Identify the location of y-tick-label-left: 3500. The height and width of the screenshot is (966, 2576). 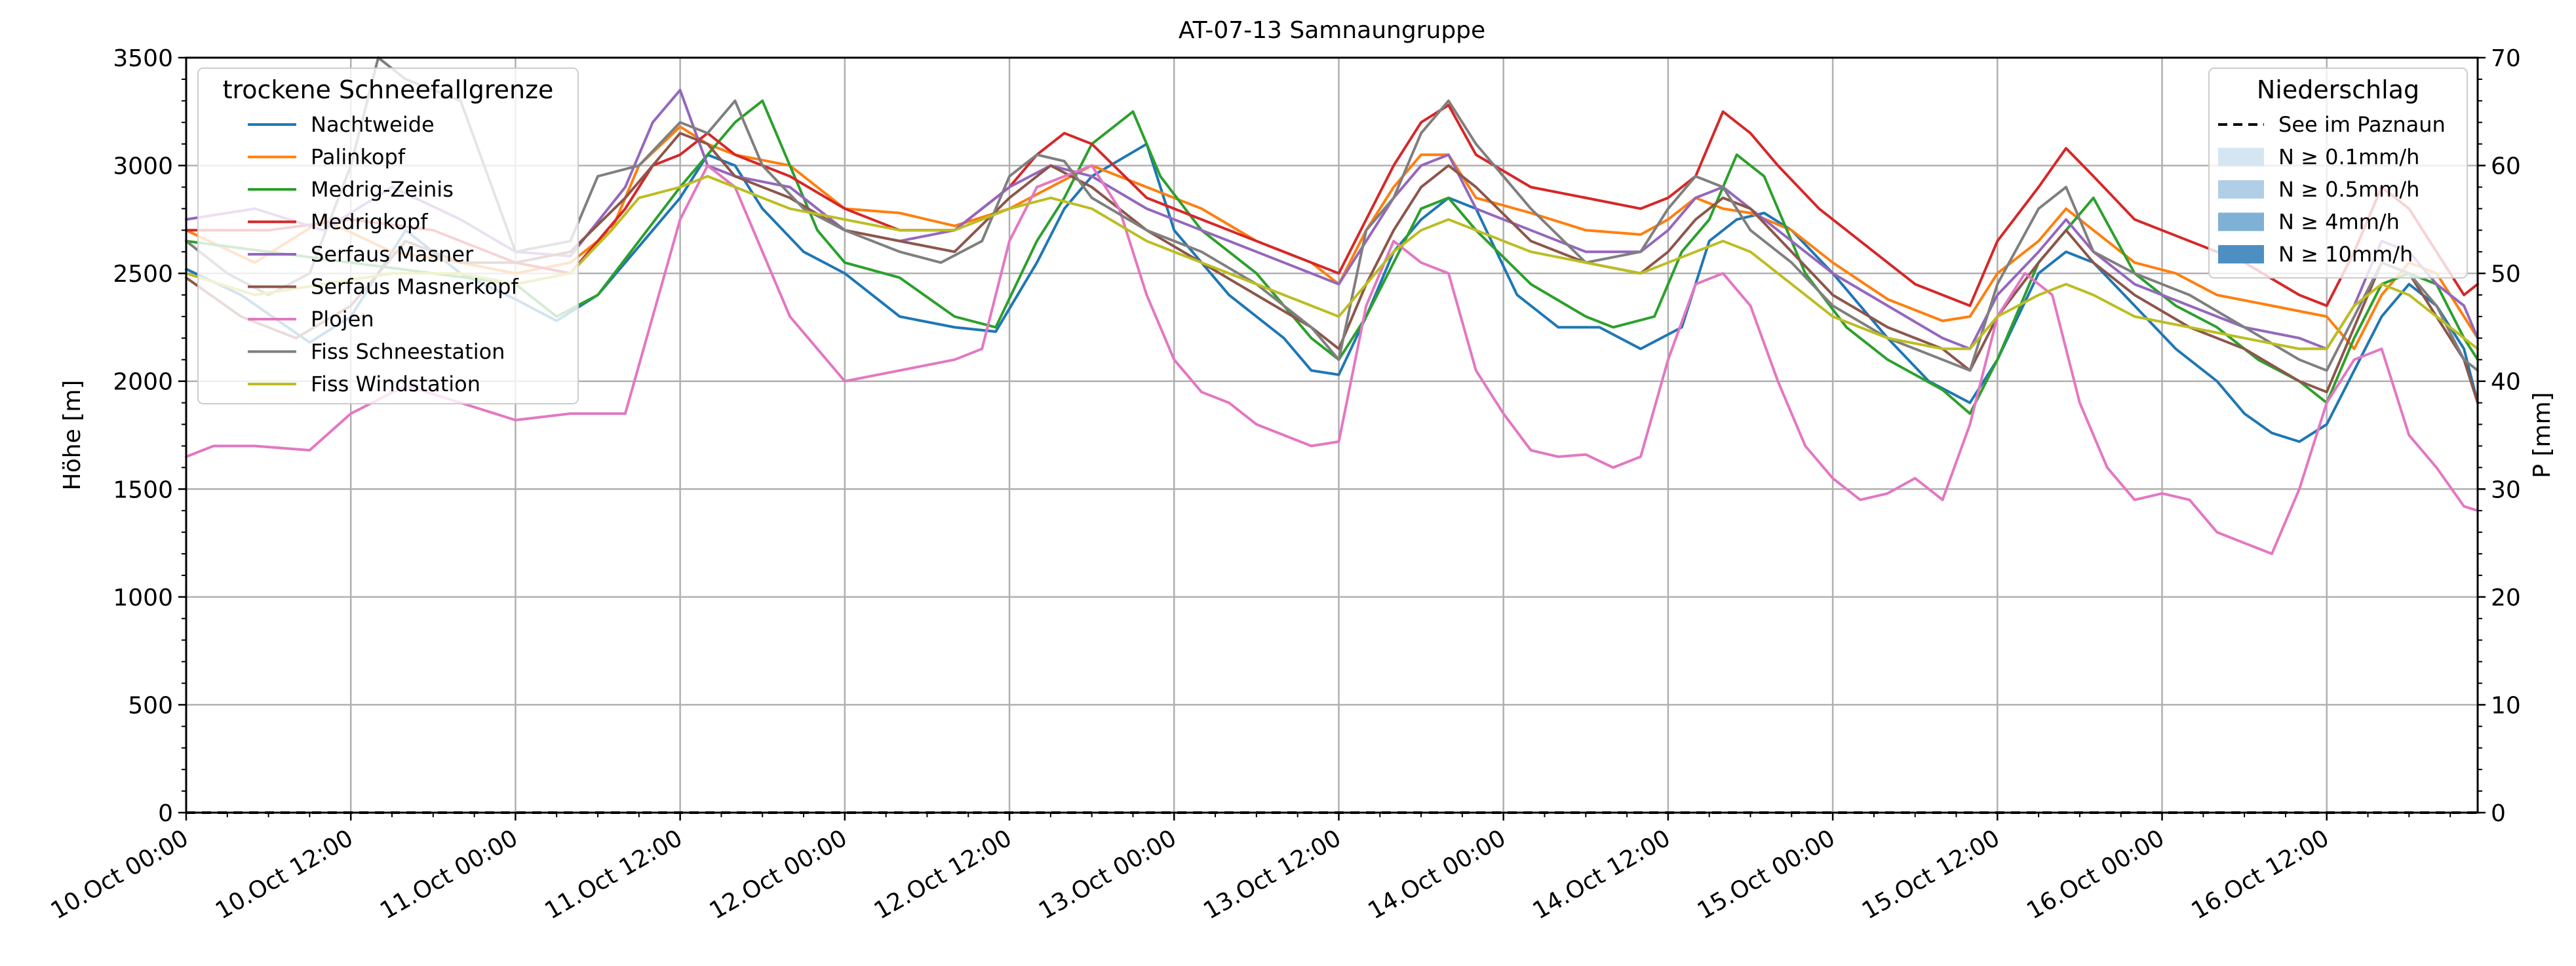
(143, 58).